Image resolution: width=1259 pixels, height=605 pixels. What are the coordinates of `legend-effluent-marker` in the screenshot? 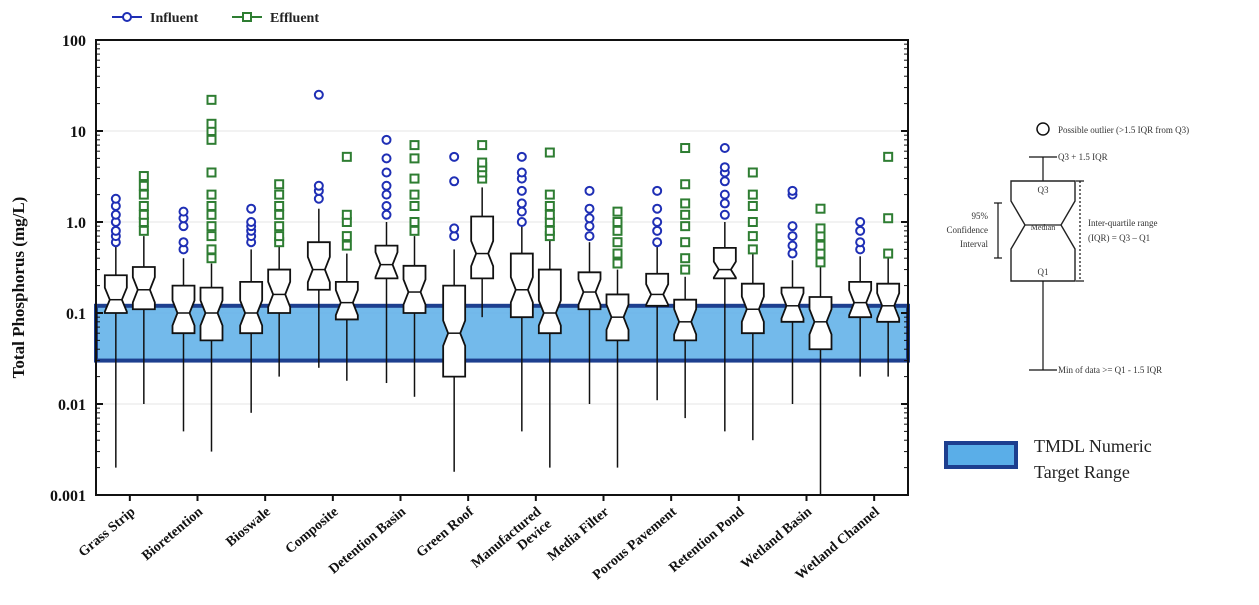 It's located at (247, 17).